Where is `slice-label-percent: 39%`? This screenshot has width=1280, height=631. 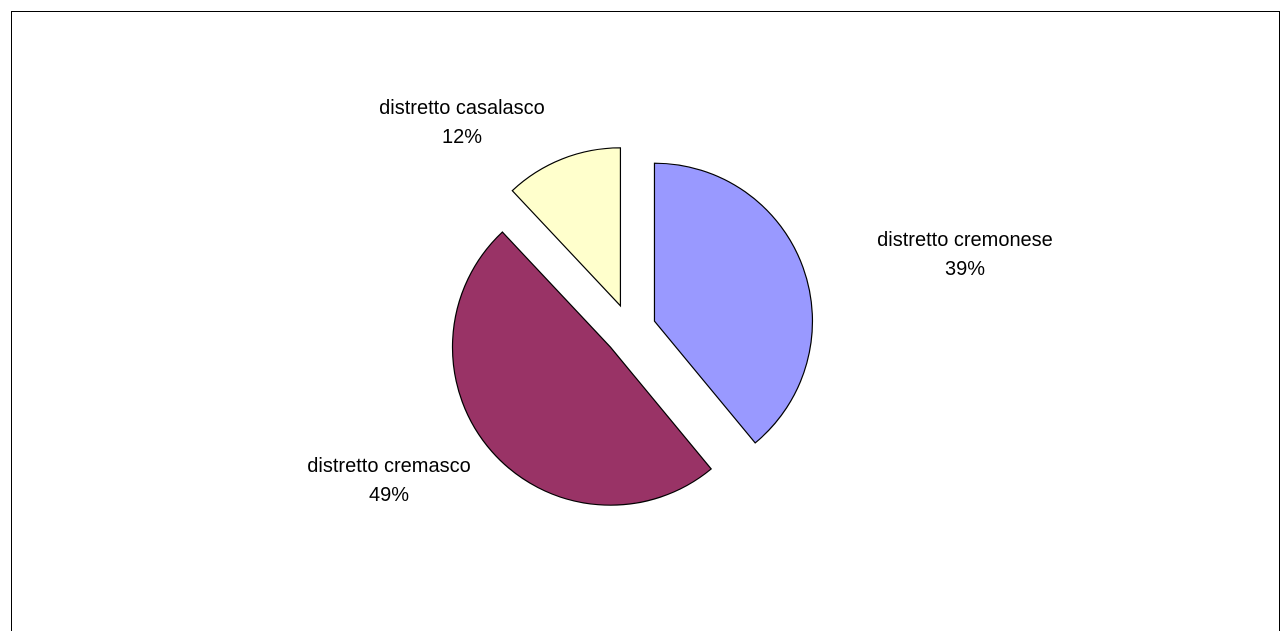
slice-label-percent: 39% is located at coordinates (965, 269).